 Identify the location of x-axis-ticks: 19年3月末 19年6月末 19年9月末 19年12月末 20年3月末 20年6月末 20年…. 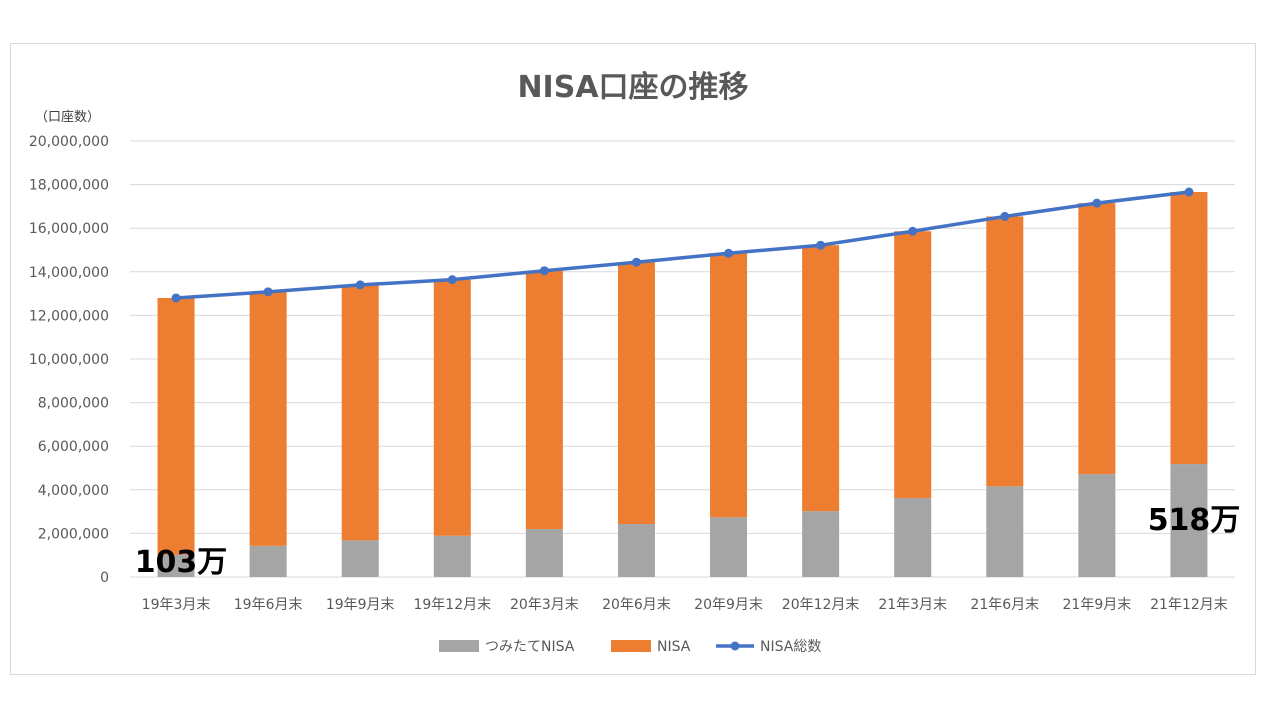
(685, 605).